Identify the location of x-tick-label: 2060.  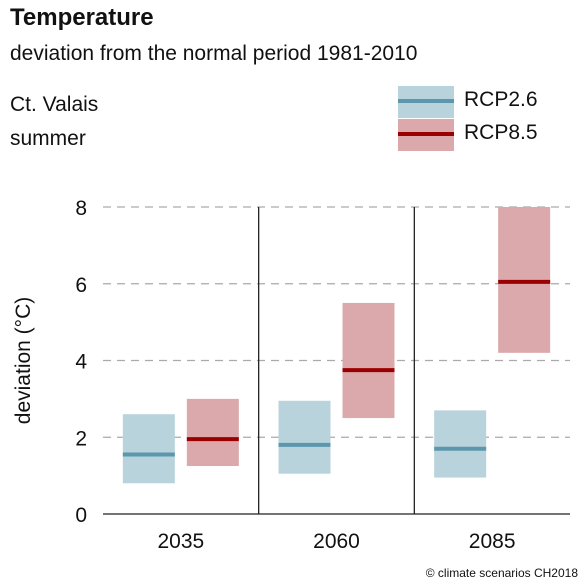
(336, 541).